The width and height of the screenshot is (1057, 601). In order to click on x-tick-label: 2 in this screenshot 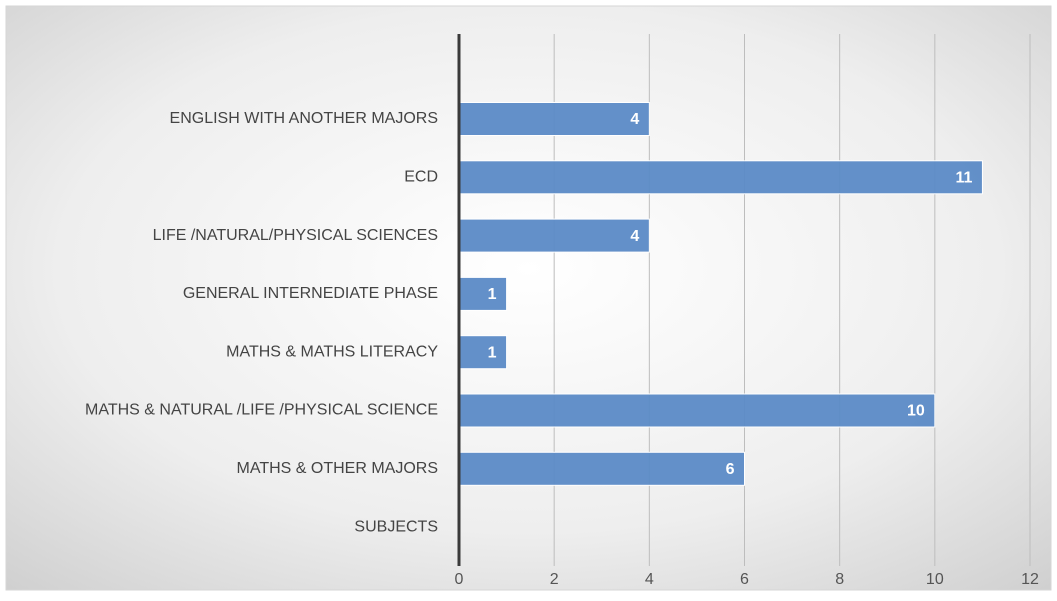, I will do `click(554, 579)`.